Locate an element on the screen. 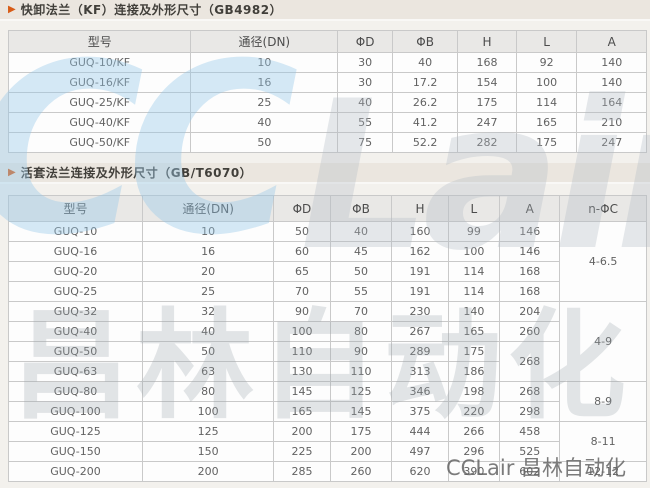  section-title: 活套法兰连接及外形尺寸（GB/T6070） is located at coordinates (136, 173).